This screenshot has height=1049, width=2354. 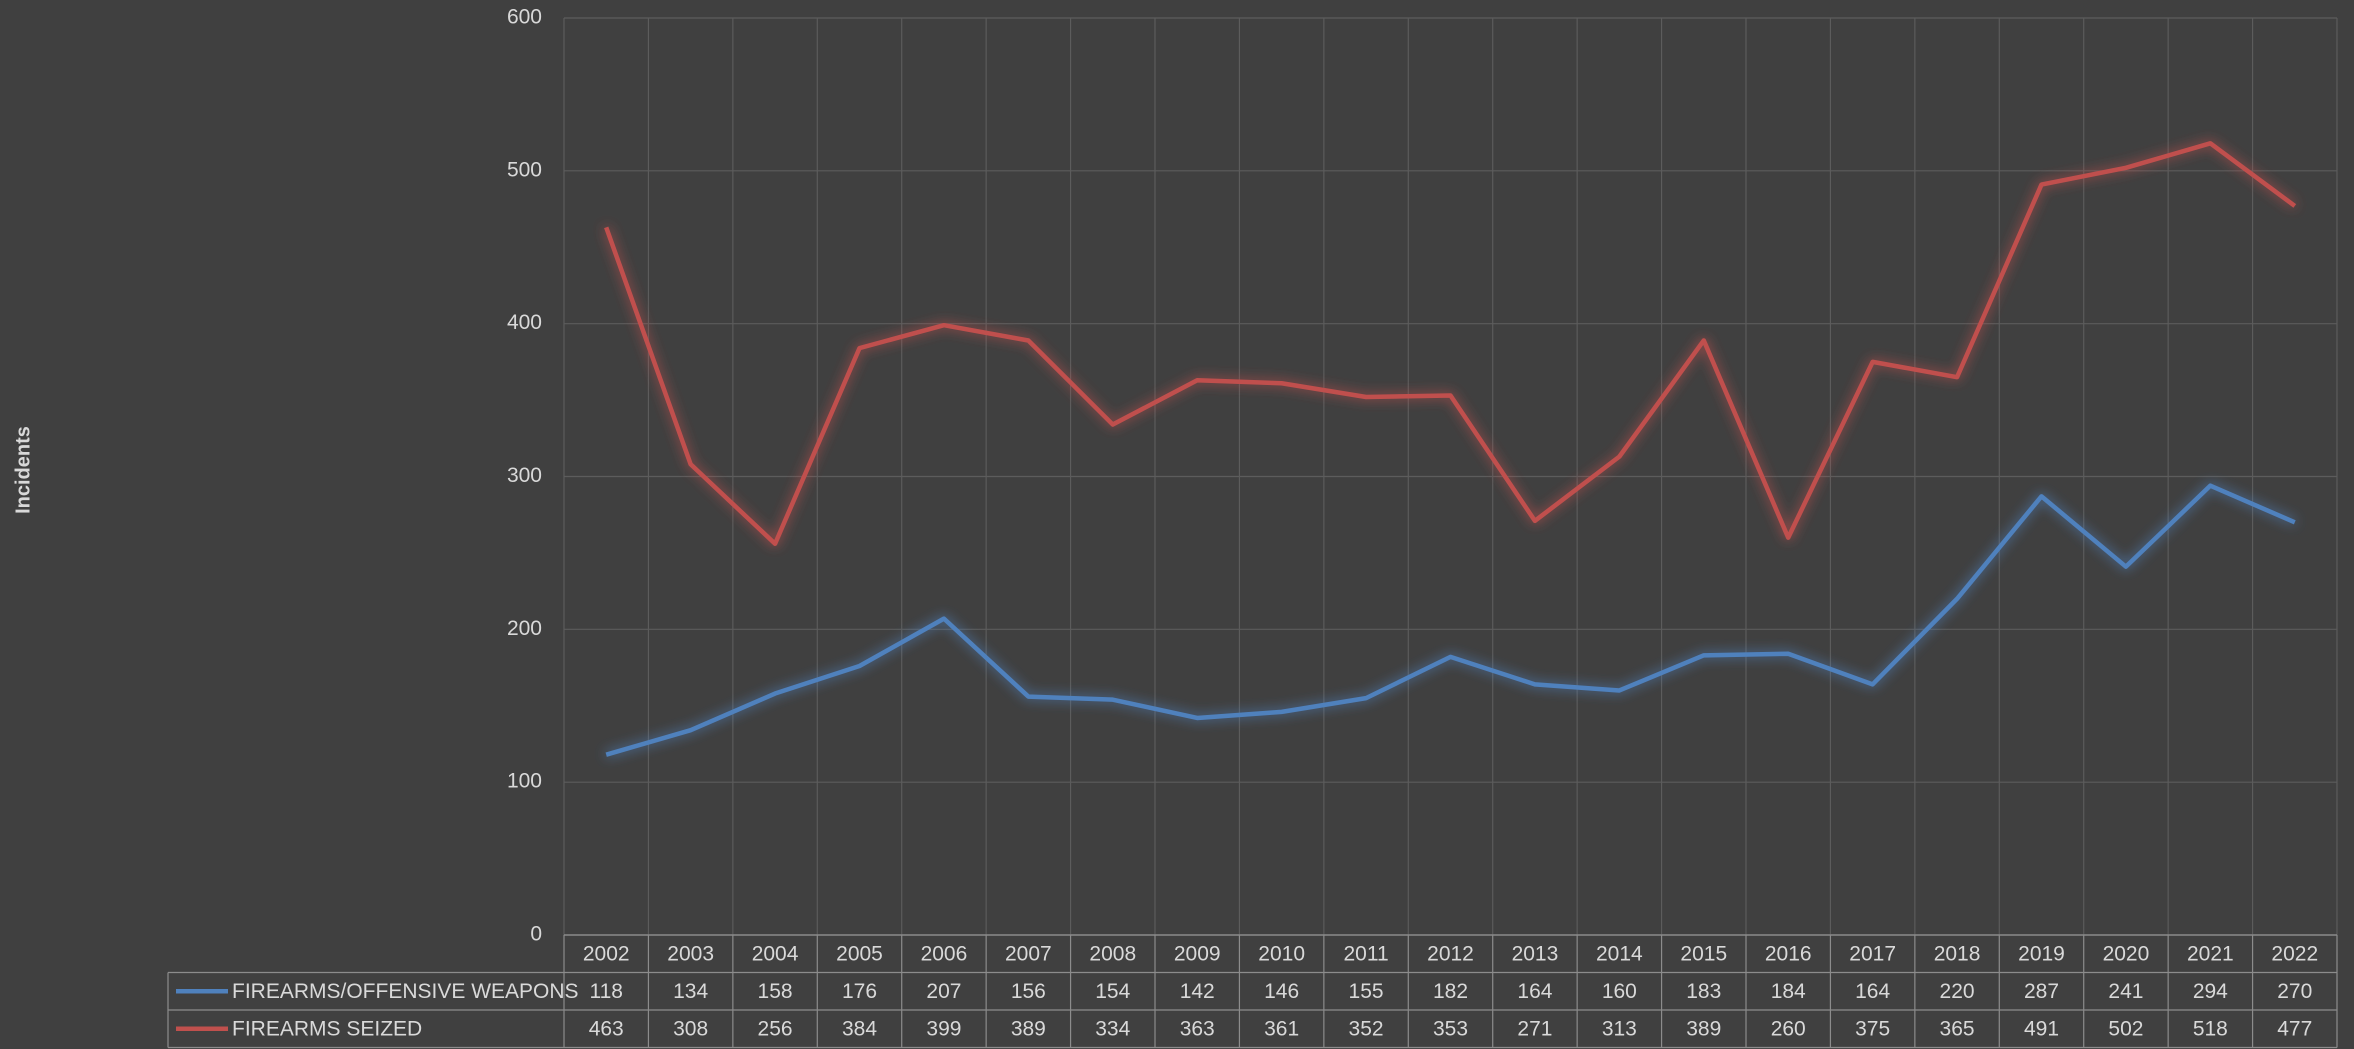 I want to click on table-value: 134, so click(x=690, y=991).